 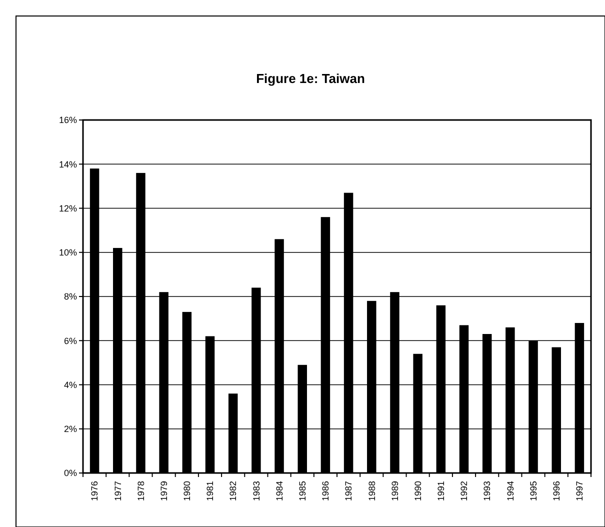 I want to click on x-tick-label: 1985, so click(x=303, y=491).